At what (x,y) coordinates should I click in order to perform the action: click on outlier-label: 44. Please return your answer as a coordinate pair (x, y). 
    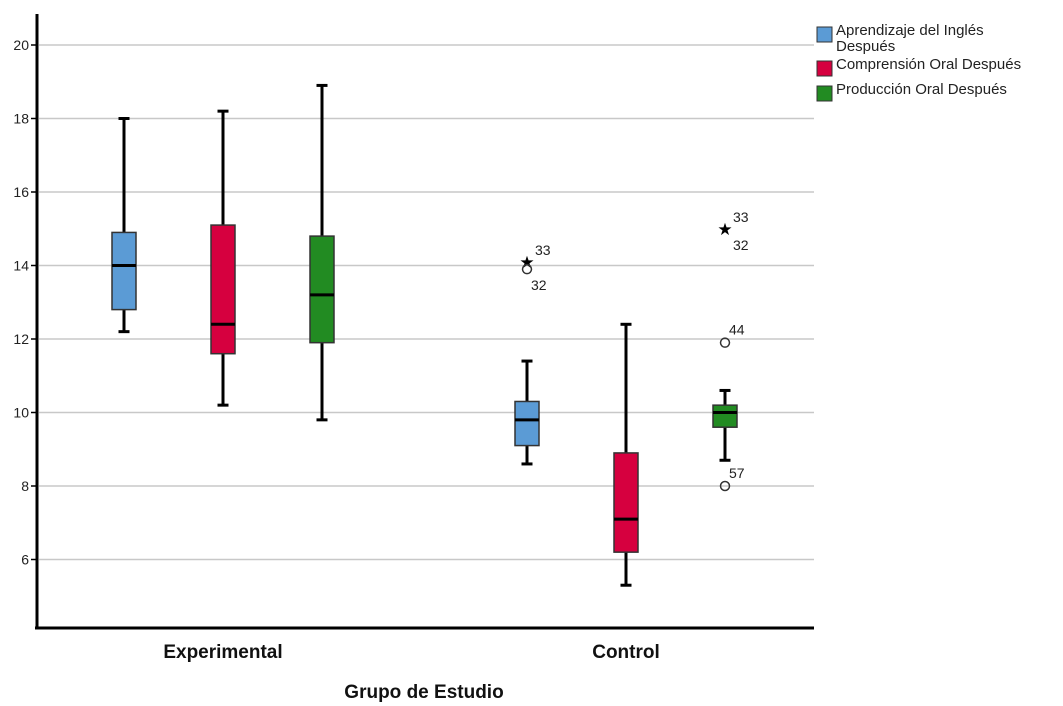
    Looking at the image, I should click on (737, 330).